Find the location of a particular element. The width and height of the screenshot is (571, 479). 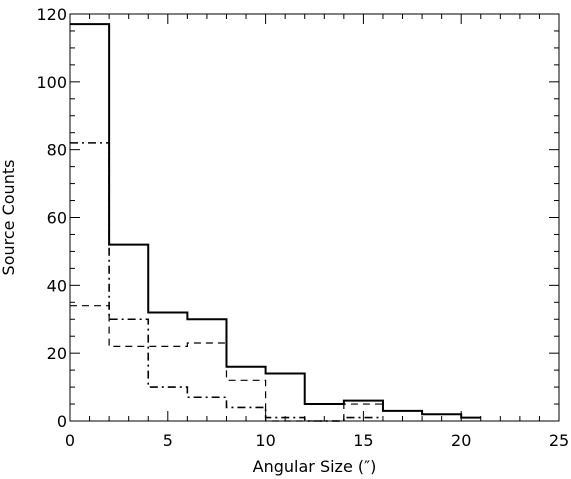

y-tick-label: 60 is located at coordinates (57, 218).